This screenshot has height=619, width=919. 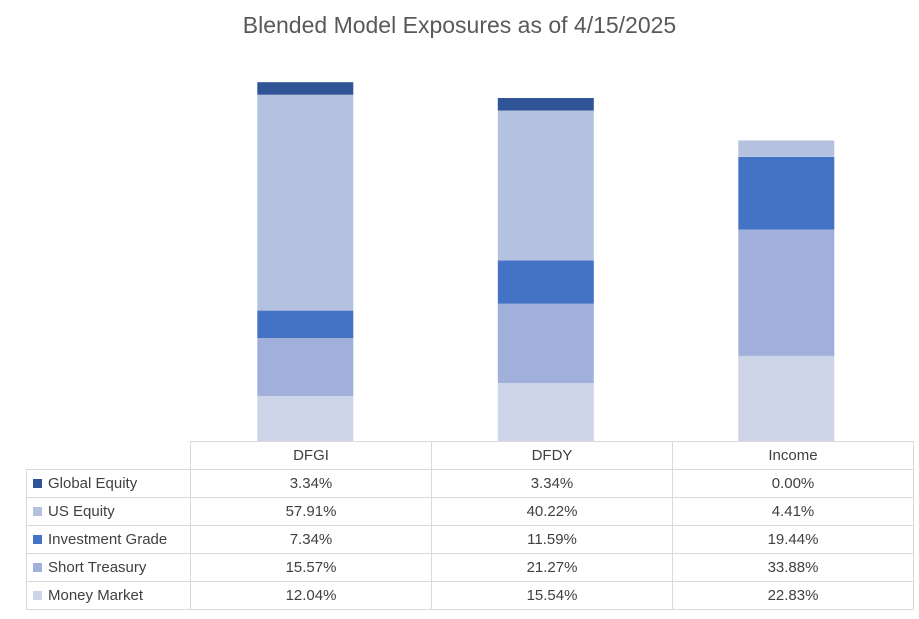 What do you see at coordinates (793, 483) in the screenshot?
I see `data-label: 0.00%` at bounding box center [793, 483].